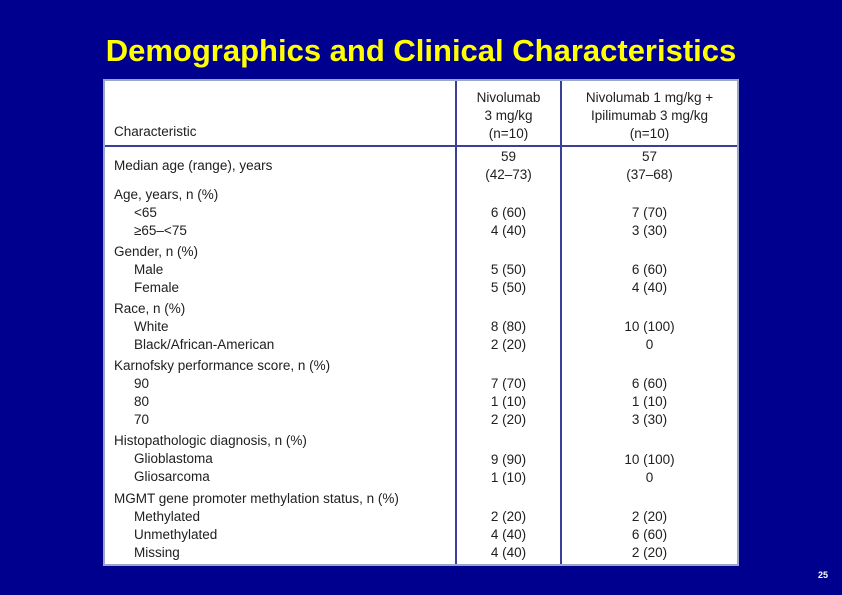  What do you see at coordinates (142, 401) in the screenshot?
I see `row-sublabel: 80` at bounding box center [142, 401].